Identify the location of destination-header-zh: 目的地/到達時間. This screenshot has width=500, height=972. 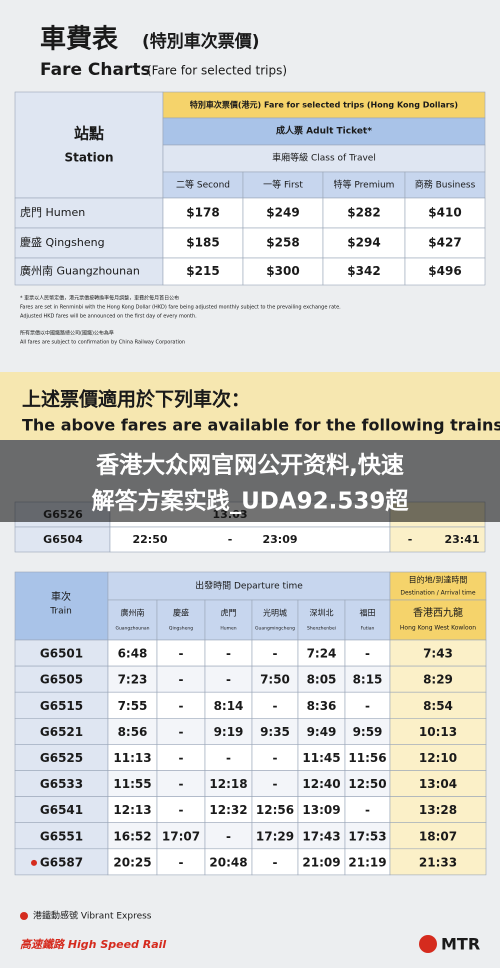
(438, 580).